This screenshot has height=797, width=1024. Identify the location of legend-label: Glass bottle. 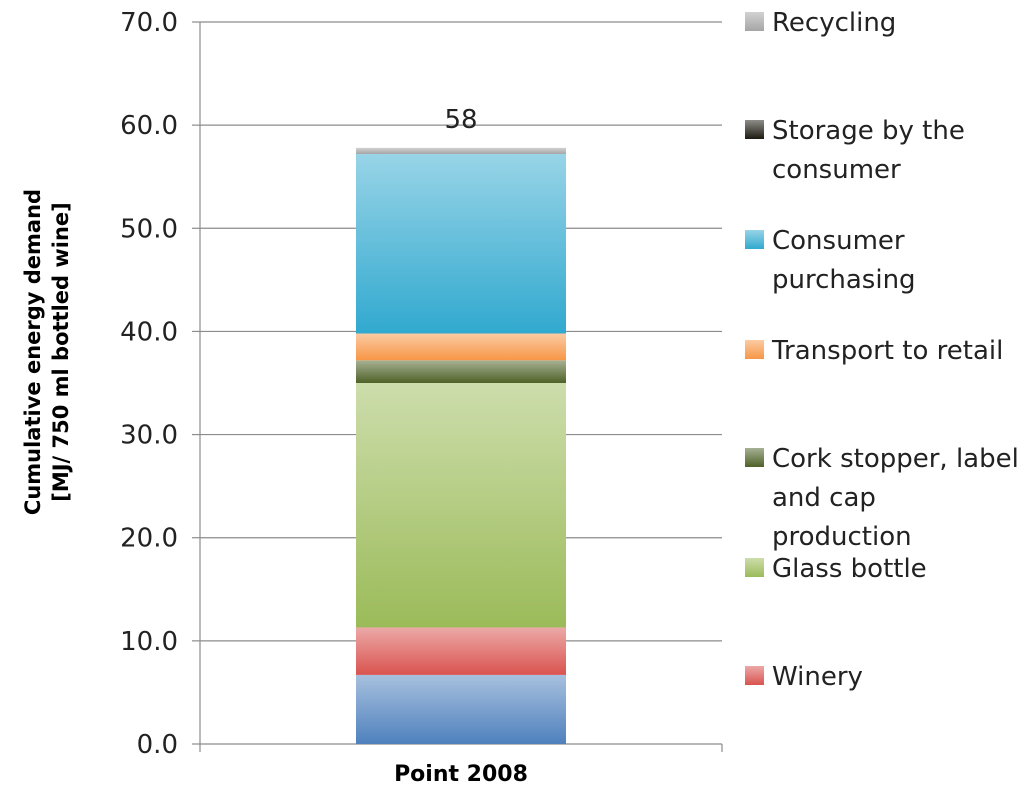
(849, 569).